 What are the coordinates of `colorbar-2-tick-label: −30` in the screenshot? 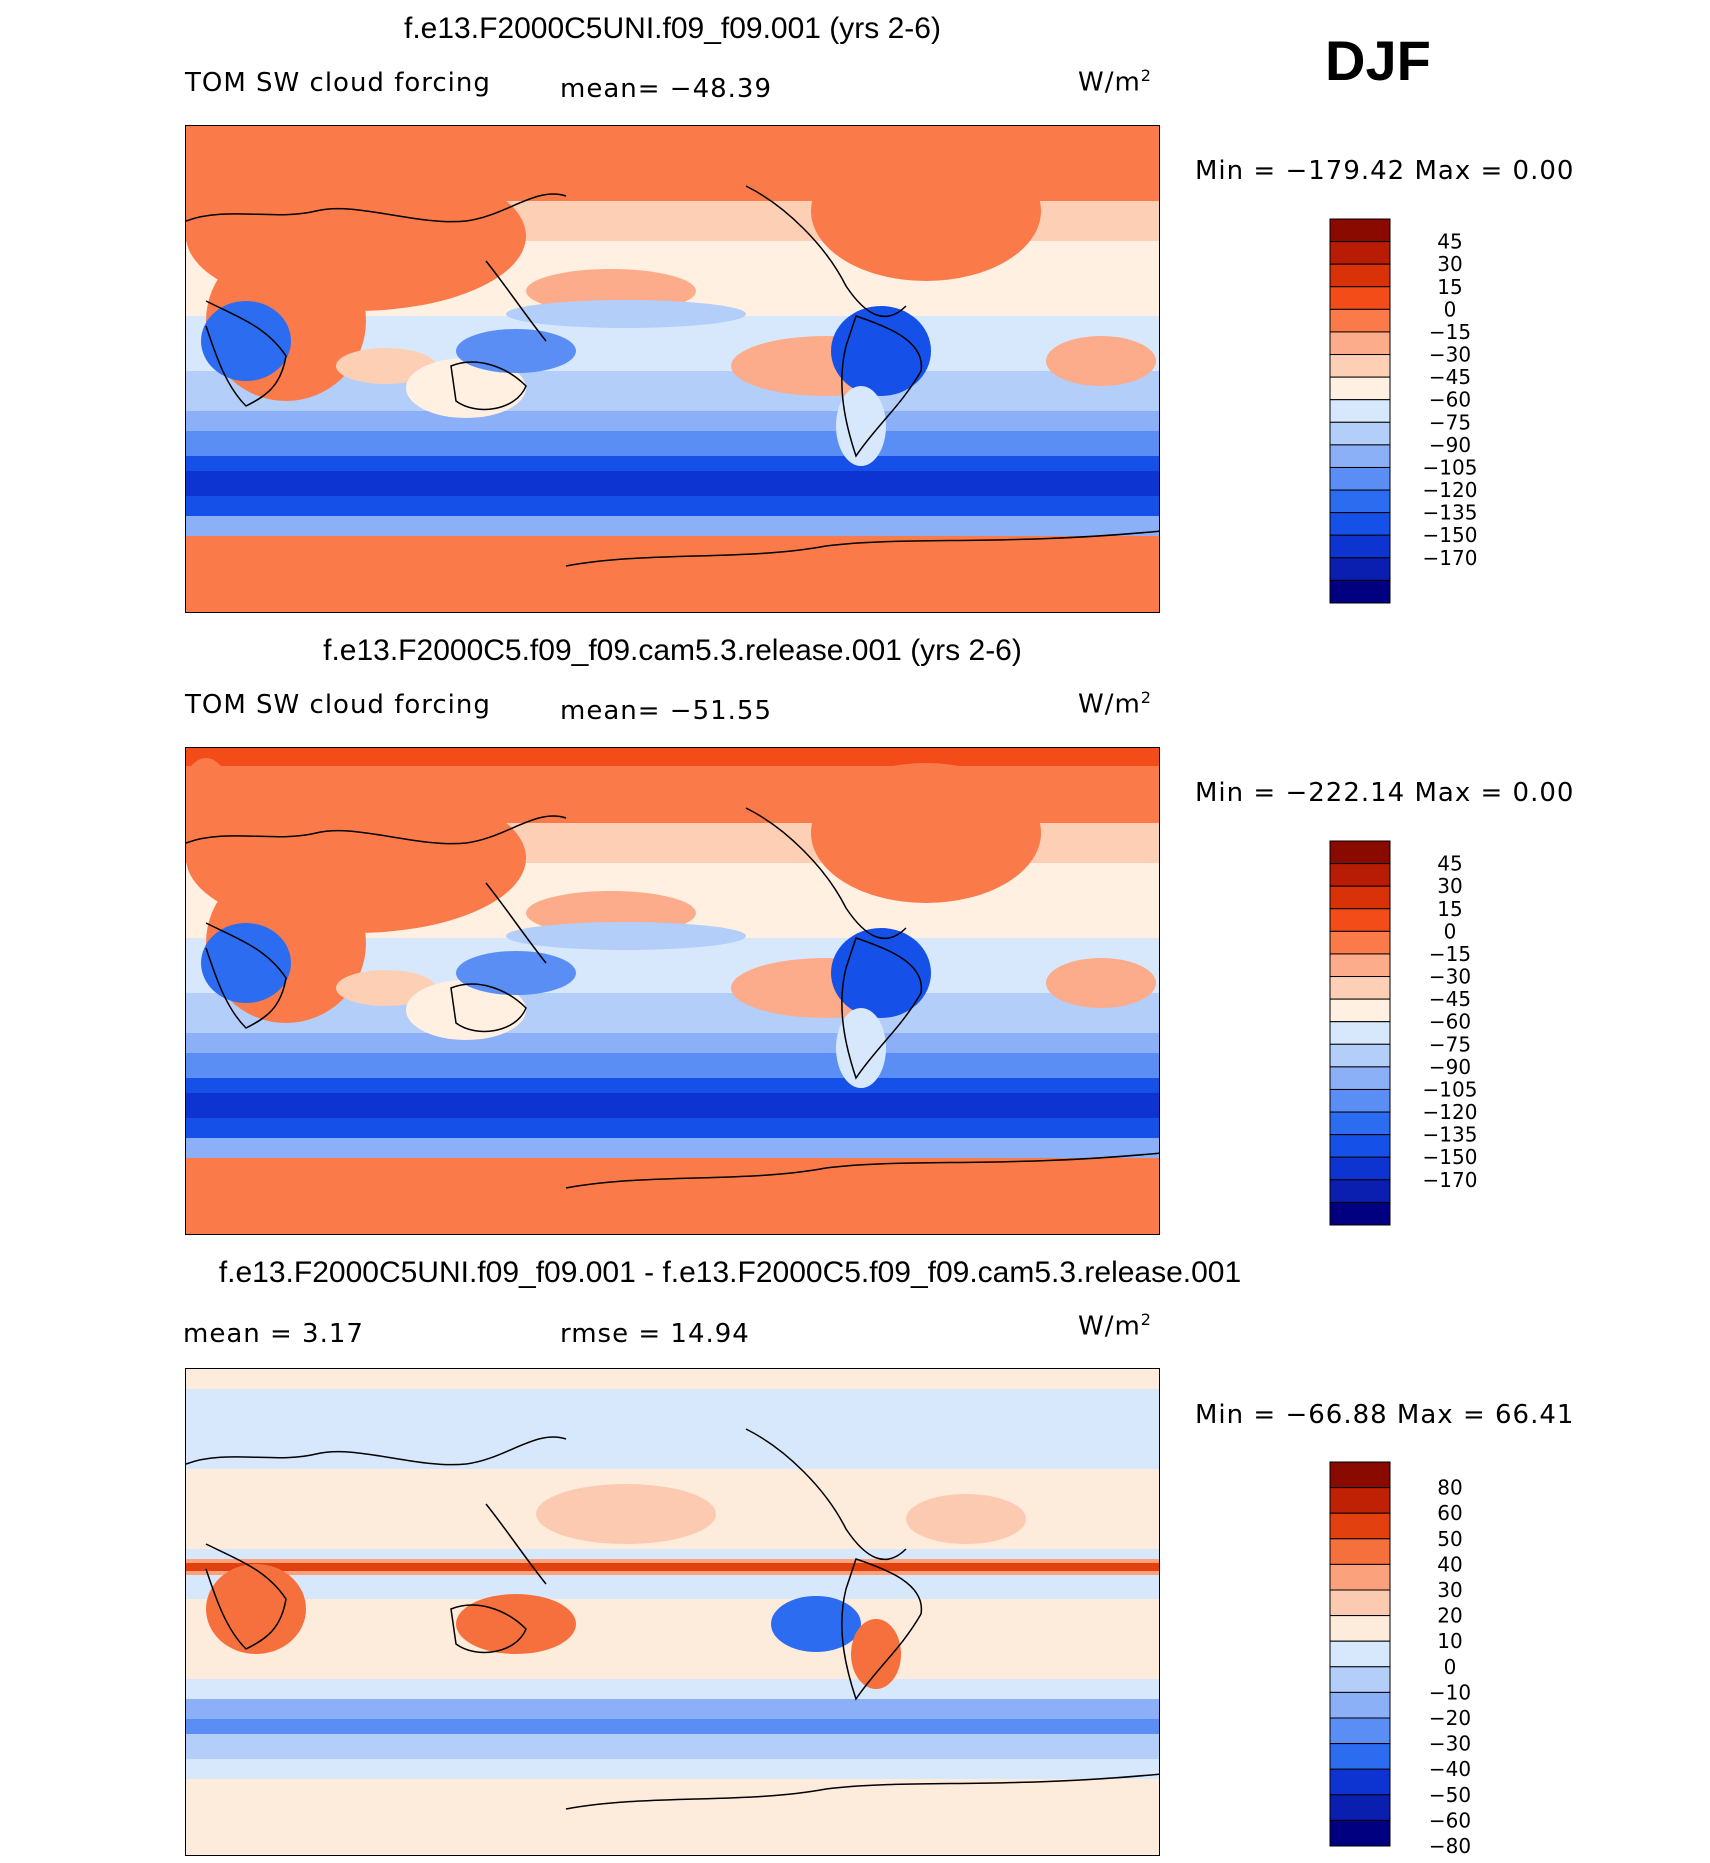 It's located at (1450, 977).